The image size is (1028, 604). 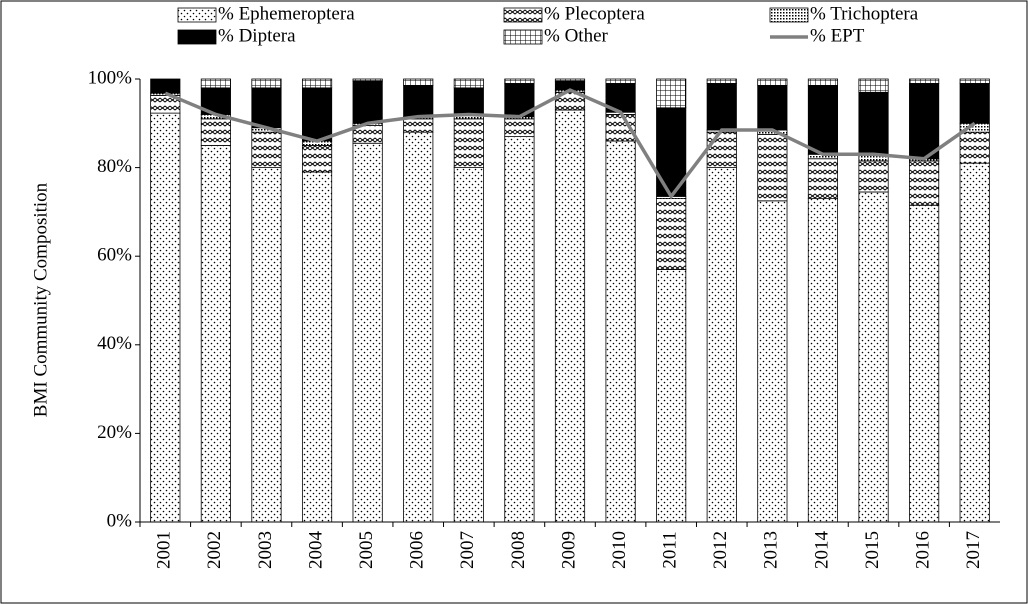 I want to click on legend-label: % Other, so click(x=576, y=35).